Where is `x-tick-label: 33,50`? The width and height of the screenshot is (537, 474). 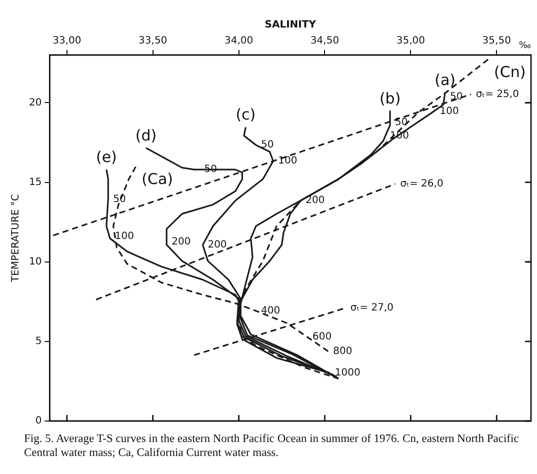
x-tick-label: 33,50 is located at coordinates (153, 41).